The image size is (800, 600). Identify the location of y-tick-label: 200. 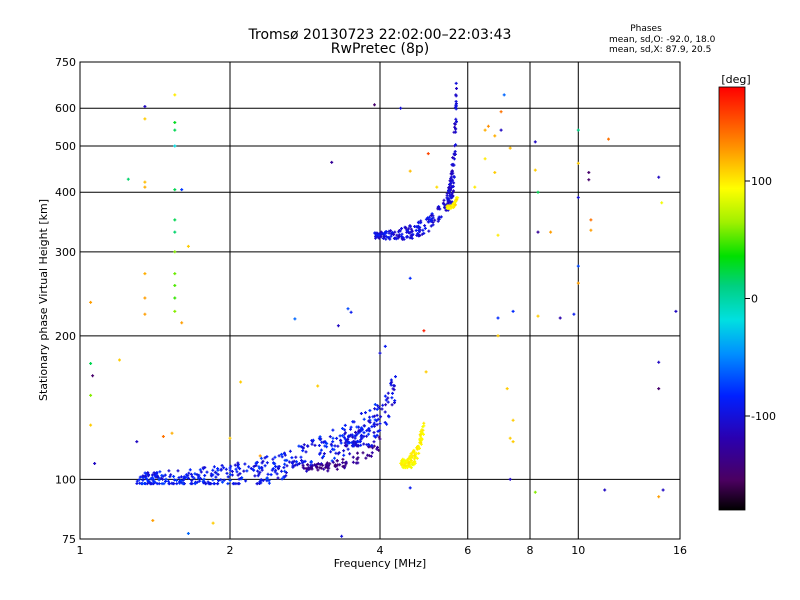
(65, 336).